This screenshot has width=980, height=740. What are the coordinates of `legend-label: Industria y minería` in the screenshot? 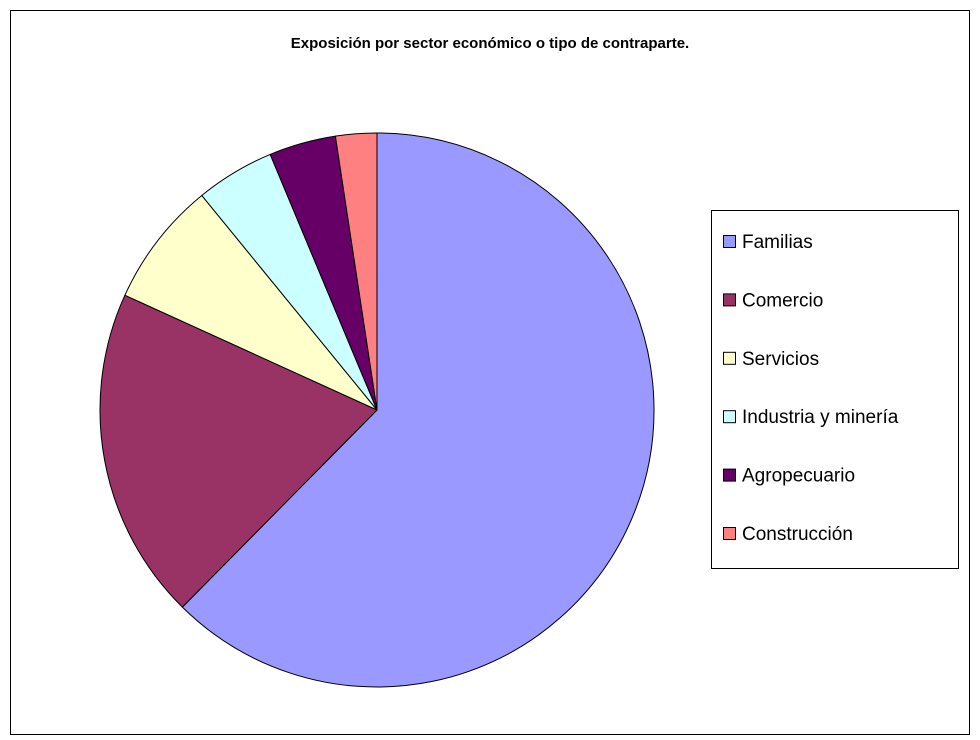 It's located at (820, 417).